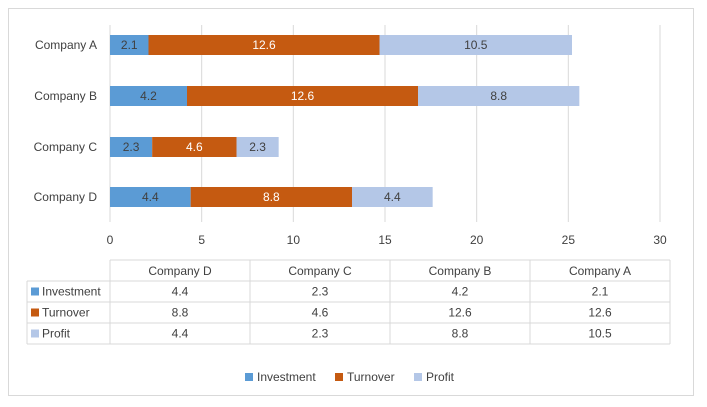 Image resolution: width=707 pixels, height=407 pixels. I want to click on table-legend-key-turnover, so click(35, 312).